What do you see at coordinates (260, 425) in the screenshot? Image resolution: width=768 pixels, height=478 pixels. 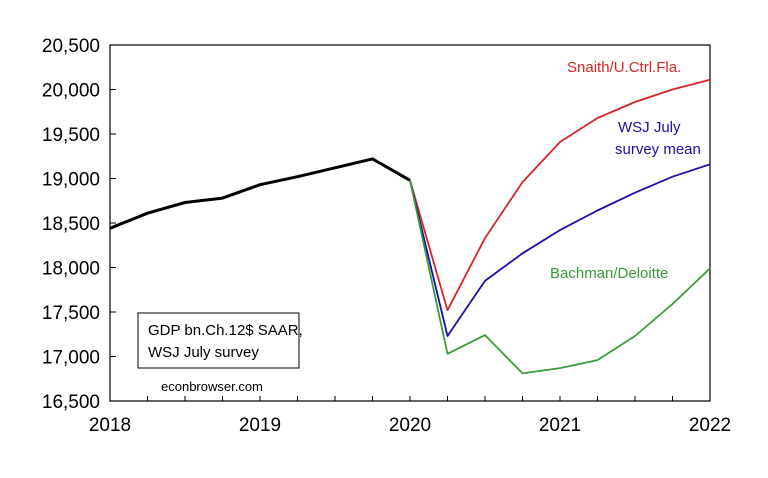 I see `x-tick-label: 2019` at bounding box center [260, 425].